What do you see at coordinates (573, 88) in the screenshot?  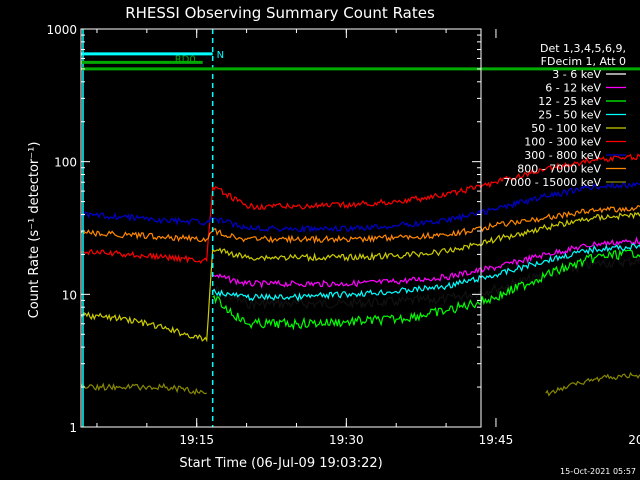 I see `legend-label-1: 6 - 12 keV` at bounding box center [573, 88].